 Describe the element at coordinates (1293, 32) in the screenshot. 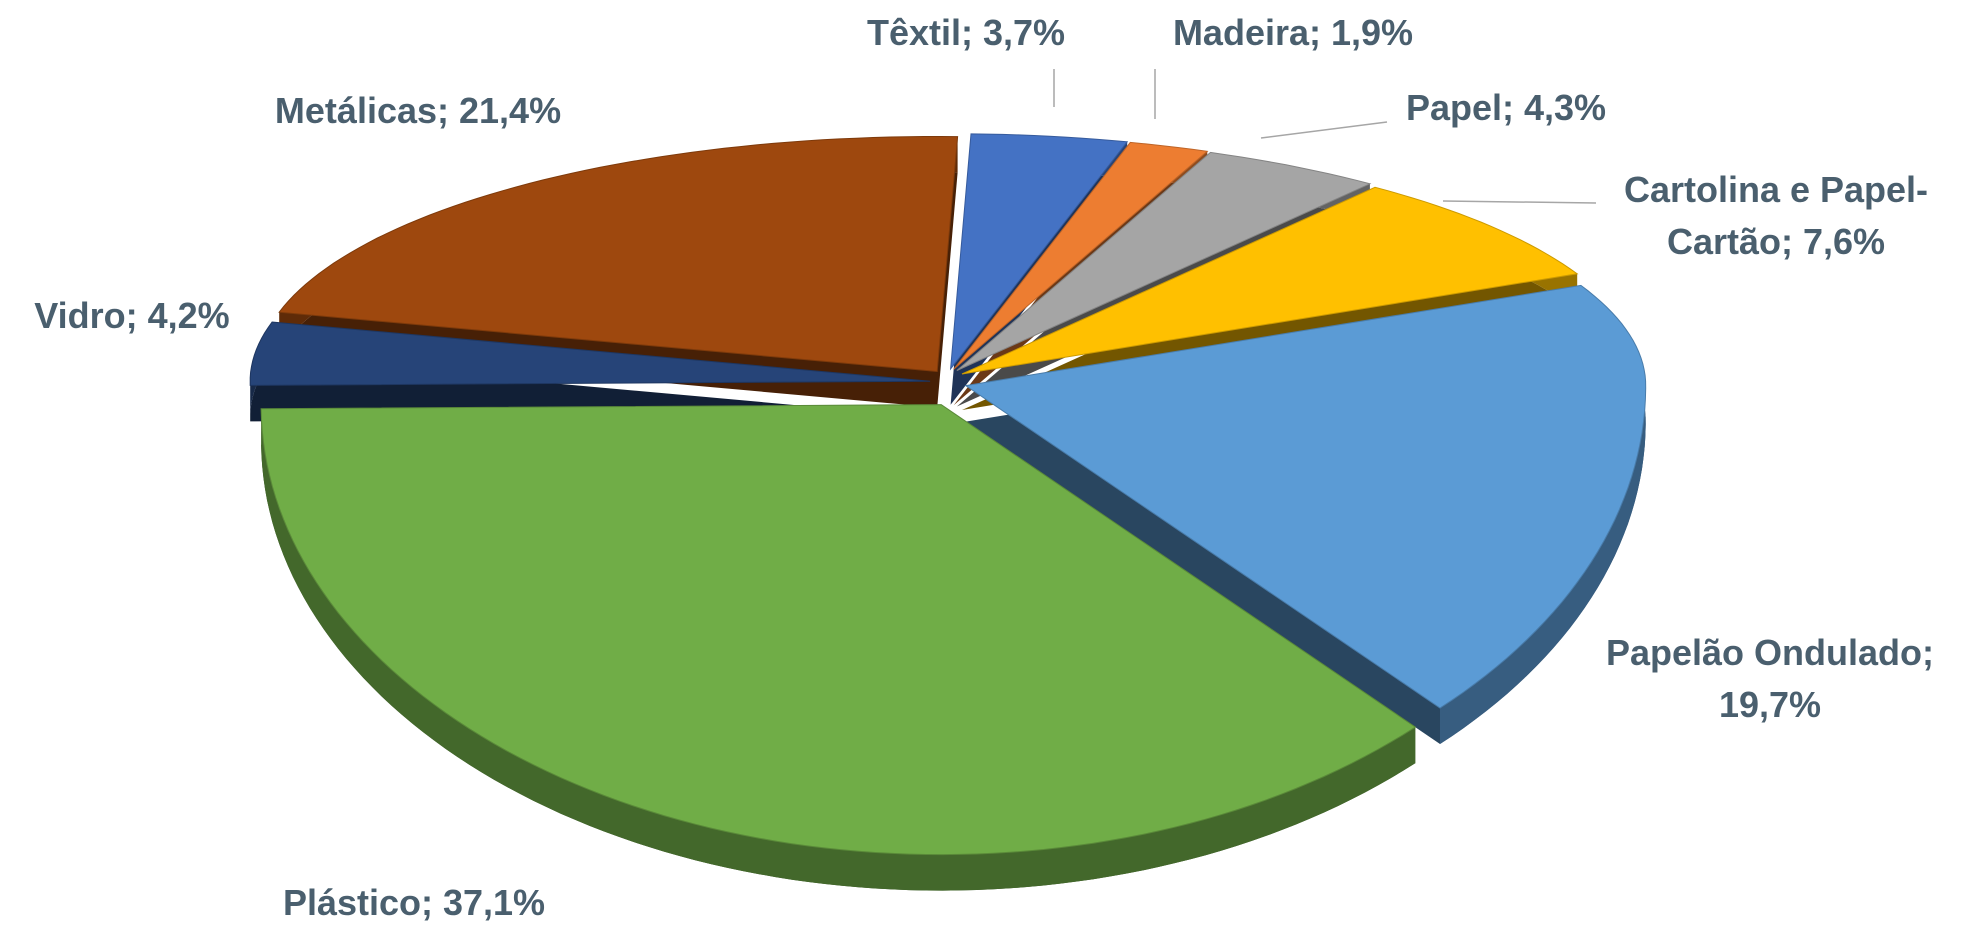

I see `data-label: Madeira; 1,9%` at that location.